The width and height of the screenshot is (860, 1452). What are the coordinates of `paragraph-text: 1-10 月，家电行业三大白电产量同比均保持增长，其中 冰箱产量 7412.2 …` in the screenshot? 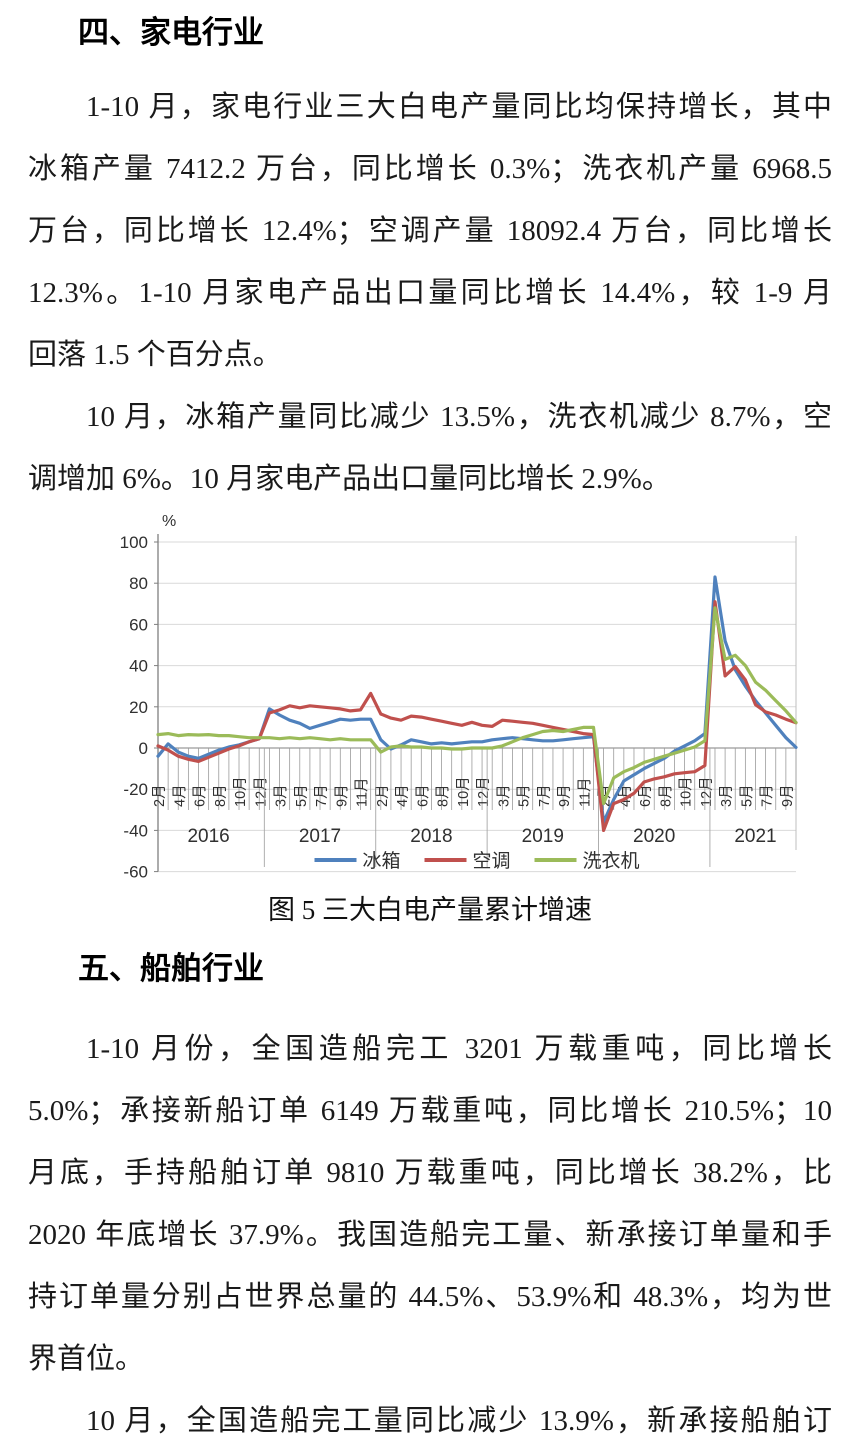 It's located at (430, 200).